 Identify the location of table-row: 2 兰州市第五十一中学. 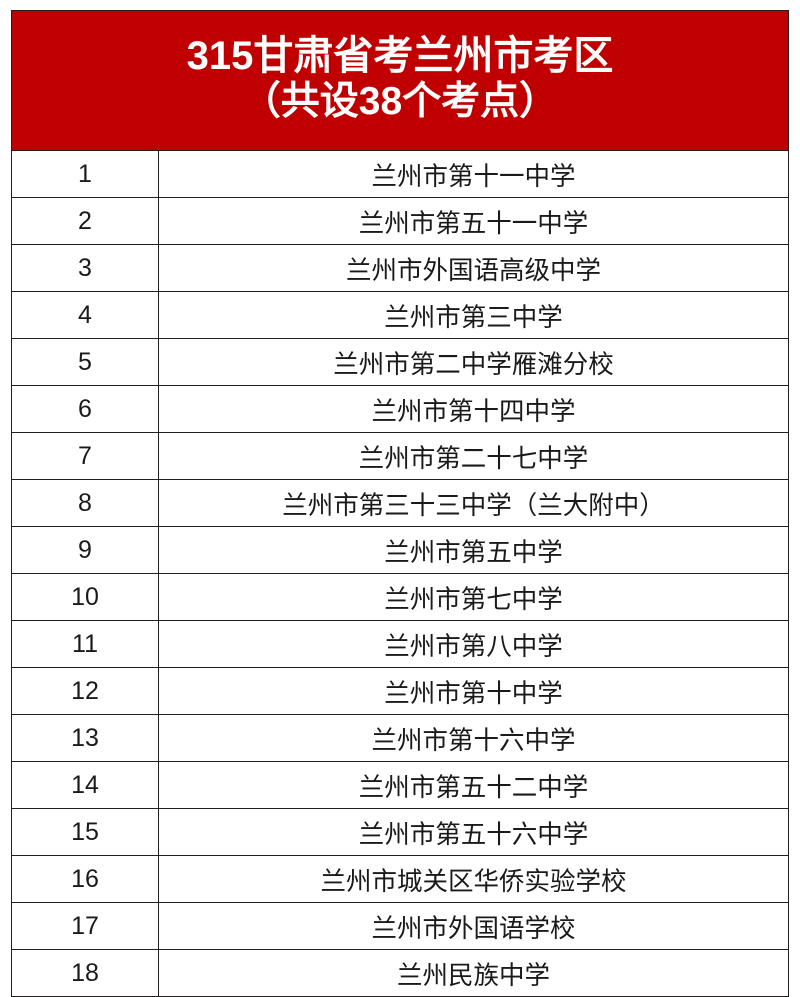
(400, 221).